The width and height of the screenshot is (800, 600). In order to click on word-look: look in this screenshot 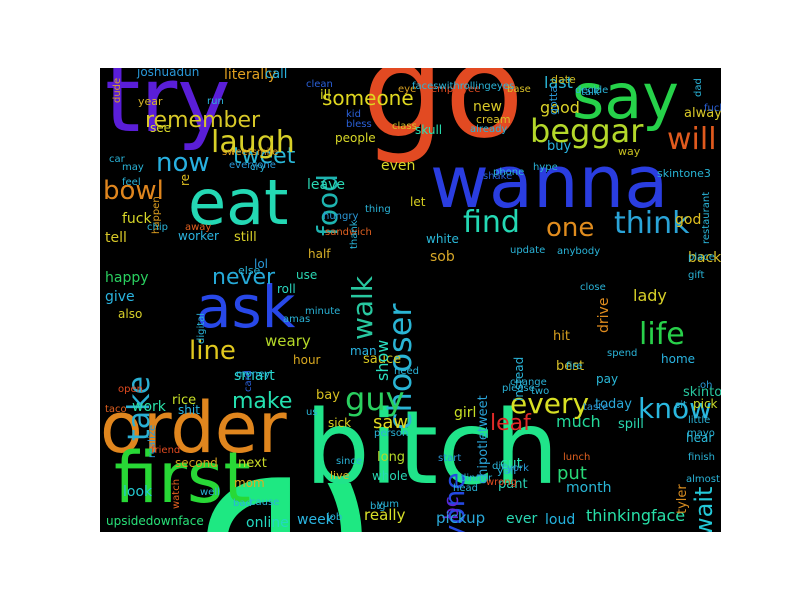, I will do `click(138, 492)`.